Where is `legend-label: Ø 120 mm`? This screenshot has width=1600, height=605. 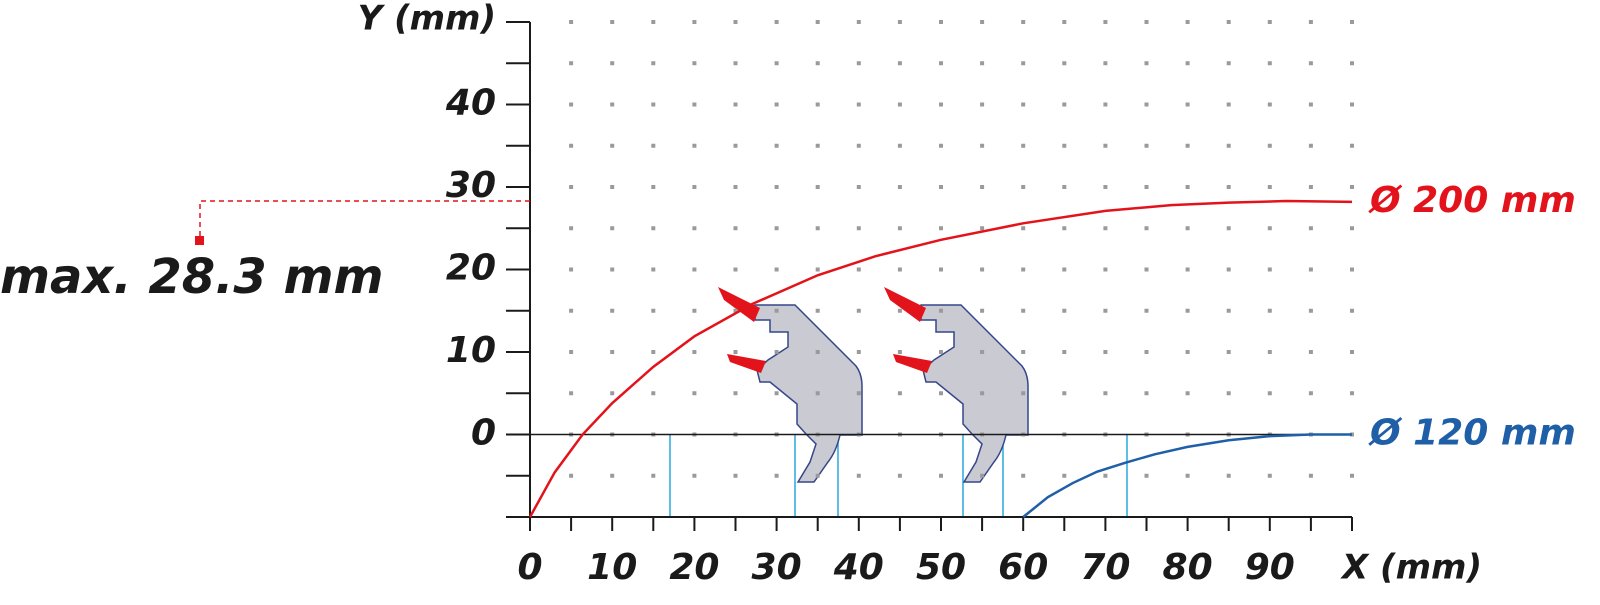
legend-label: Ø 120 mm is located at coordinates (1472, 433).